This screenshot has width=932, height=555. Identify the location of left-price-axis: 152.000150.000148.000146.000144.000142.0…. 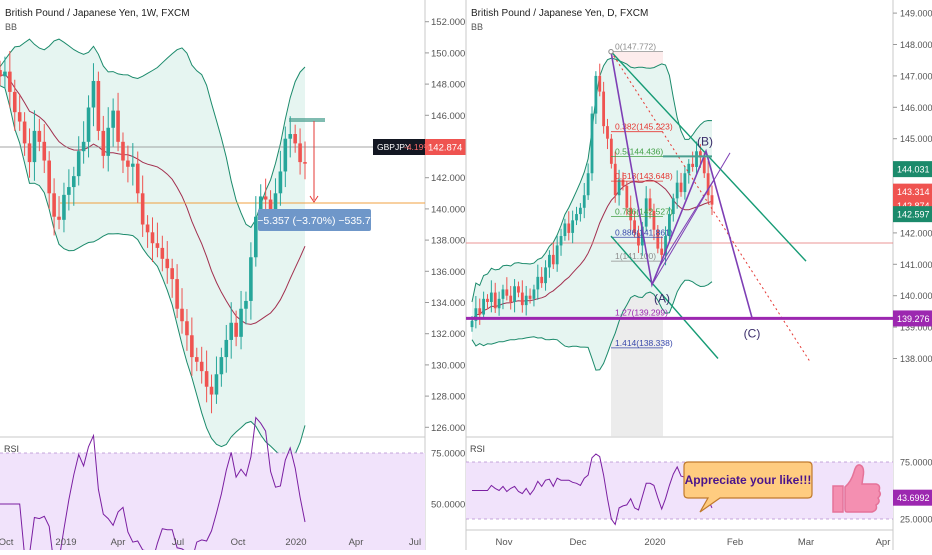
(445, 225).